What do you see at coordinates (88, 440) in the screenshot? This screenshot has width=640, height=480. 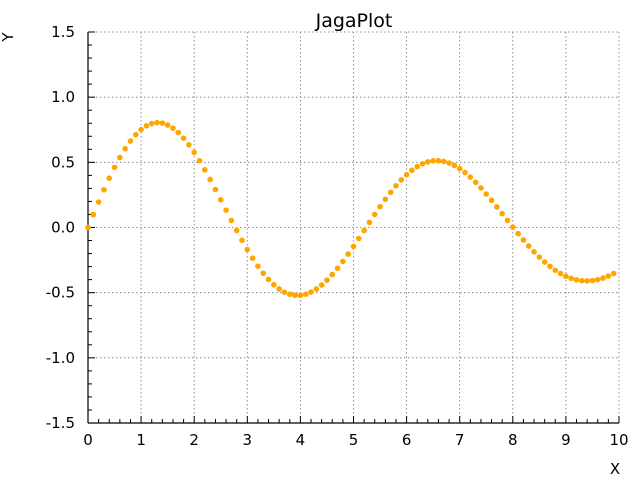 I see `x-tick-label: 0` at bounding box center [88, 440].